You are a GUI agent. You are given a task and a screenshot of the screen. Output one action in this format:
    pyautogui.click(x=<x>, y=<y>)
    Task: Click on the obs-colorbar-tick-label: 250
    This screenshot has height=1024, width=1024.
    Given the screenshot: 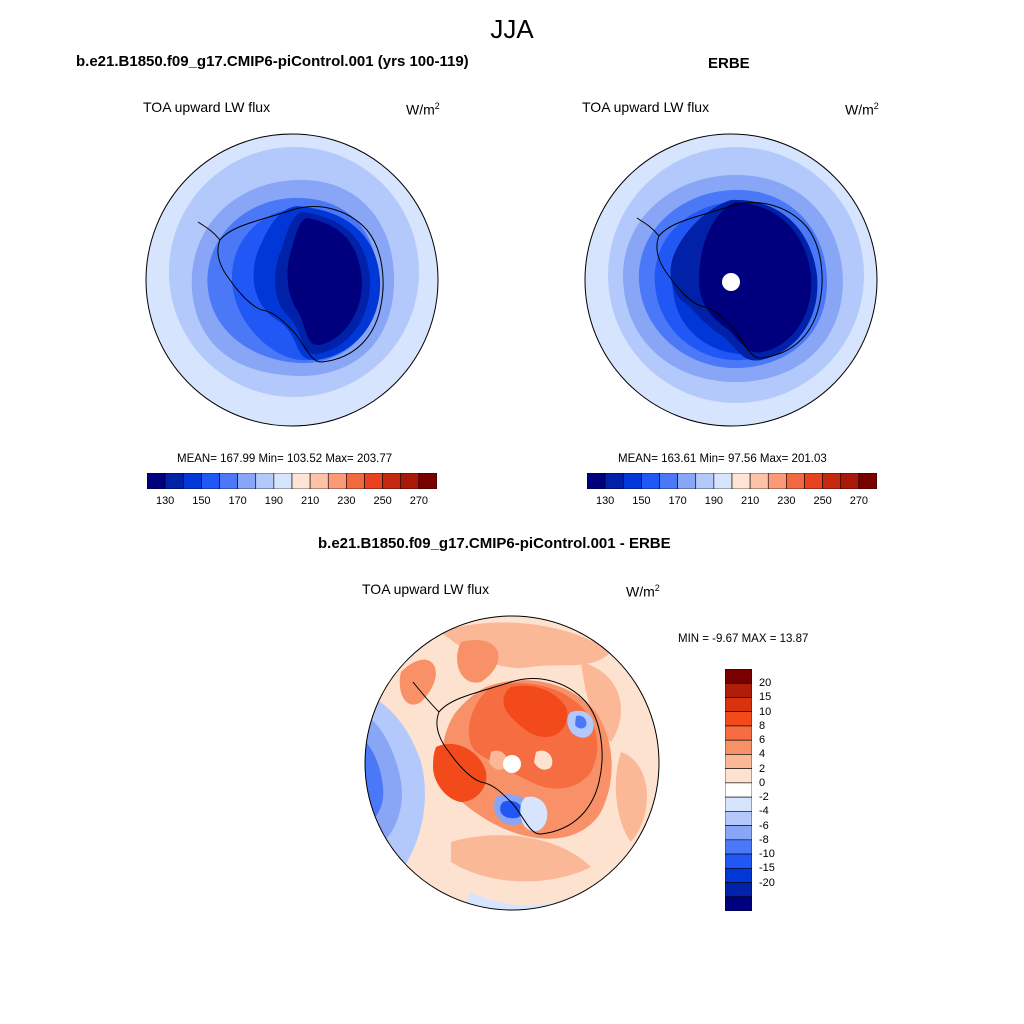 What is the action you would take?
    pyautogui.click(x=822, y=501)
    